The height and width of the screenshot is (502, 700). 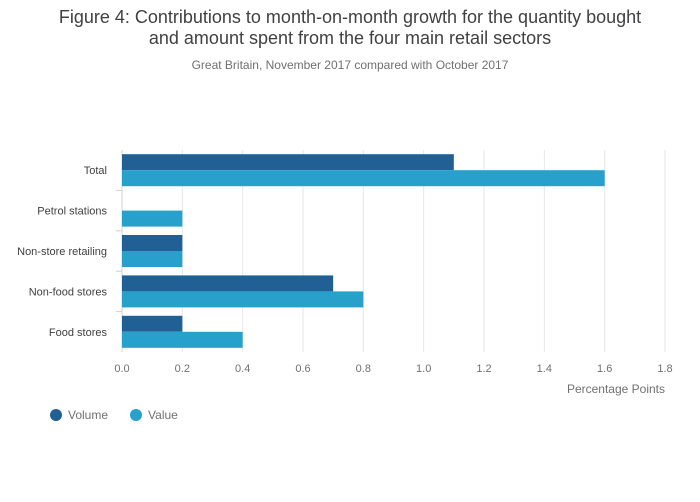 I want to click on category-label-petrol-stations: Petrol stations, so click(x=72, y=212).